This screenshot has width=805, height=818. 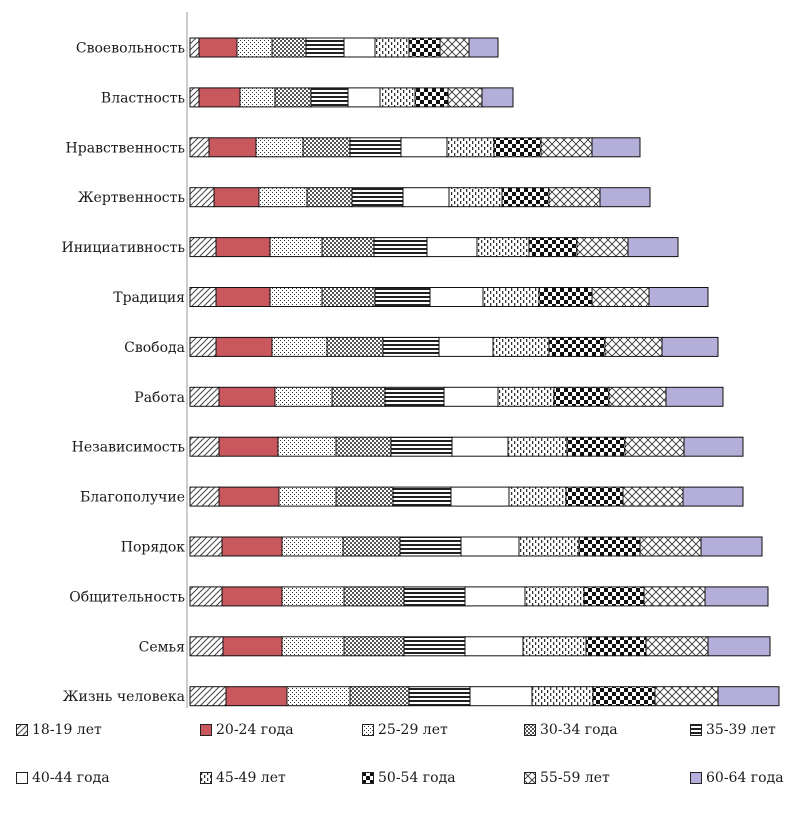 I want to click on legend-label: 50-54 года, so click(x=417, y=778).